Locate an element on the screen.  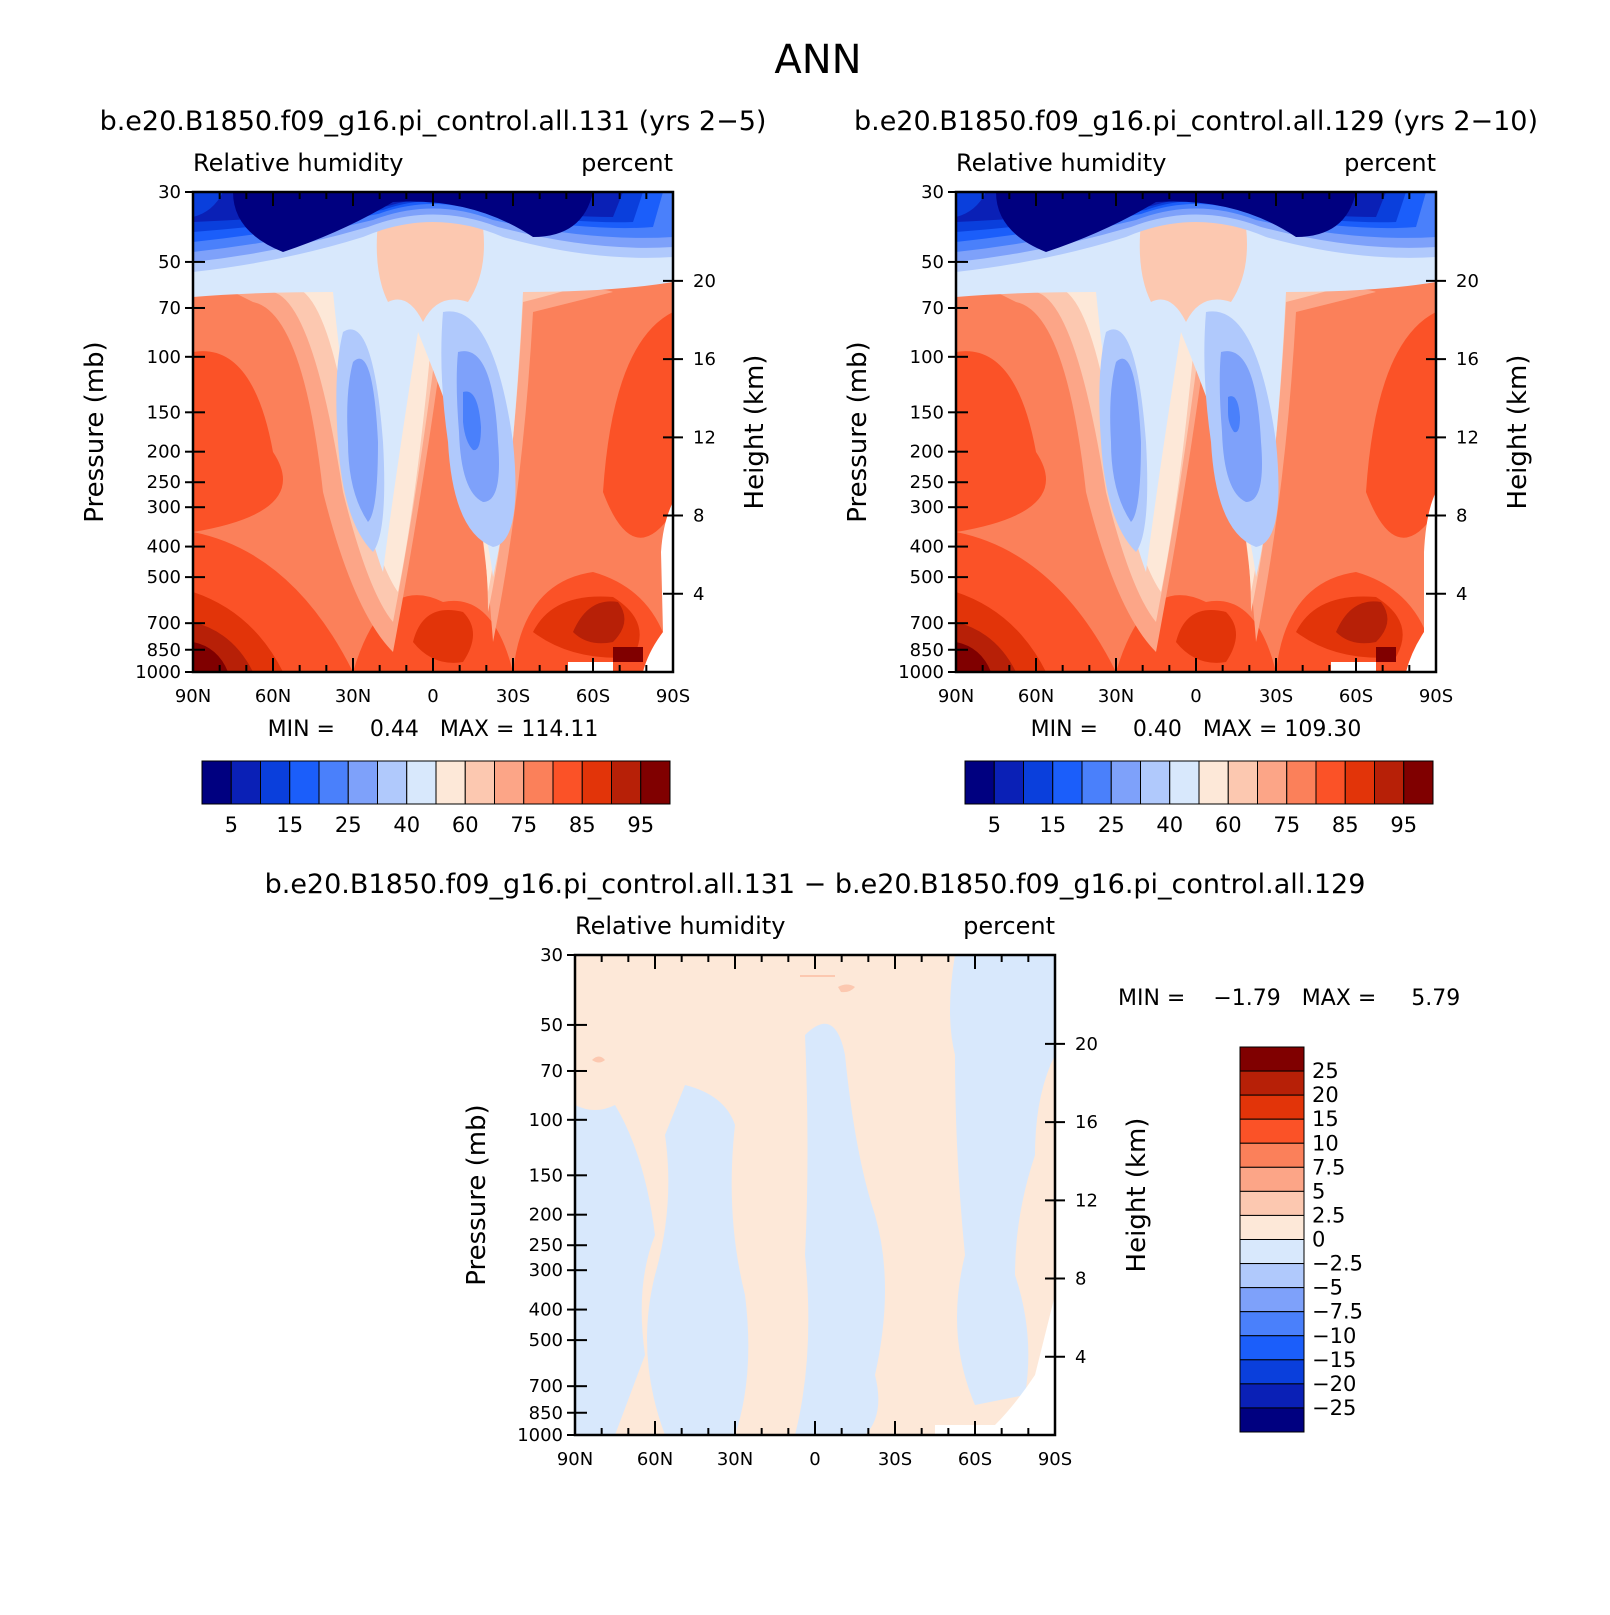
labelbar-label: −25 is located at coordinates (1334, 1408).